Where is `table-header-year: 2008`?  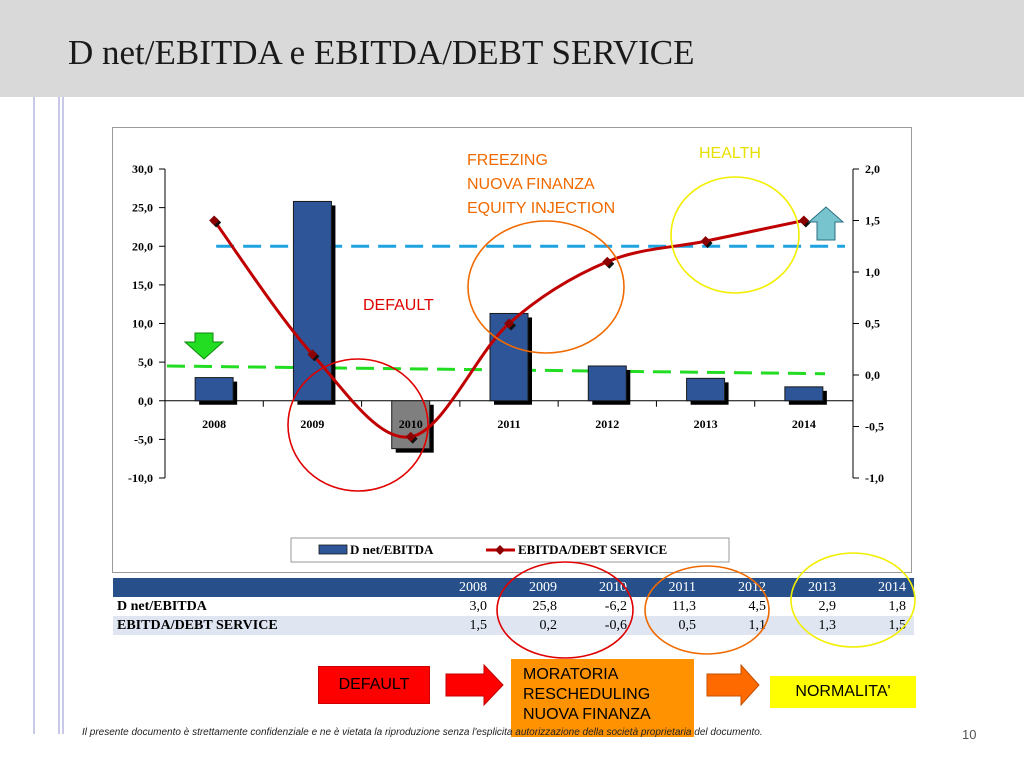 table-header-year: 2008 is located at coordinates (472, 587).